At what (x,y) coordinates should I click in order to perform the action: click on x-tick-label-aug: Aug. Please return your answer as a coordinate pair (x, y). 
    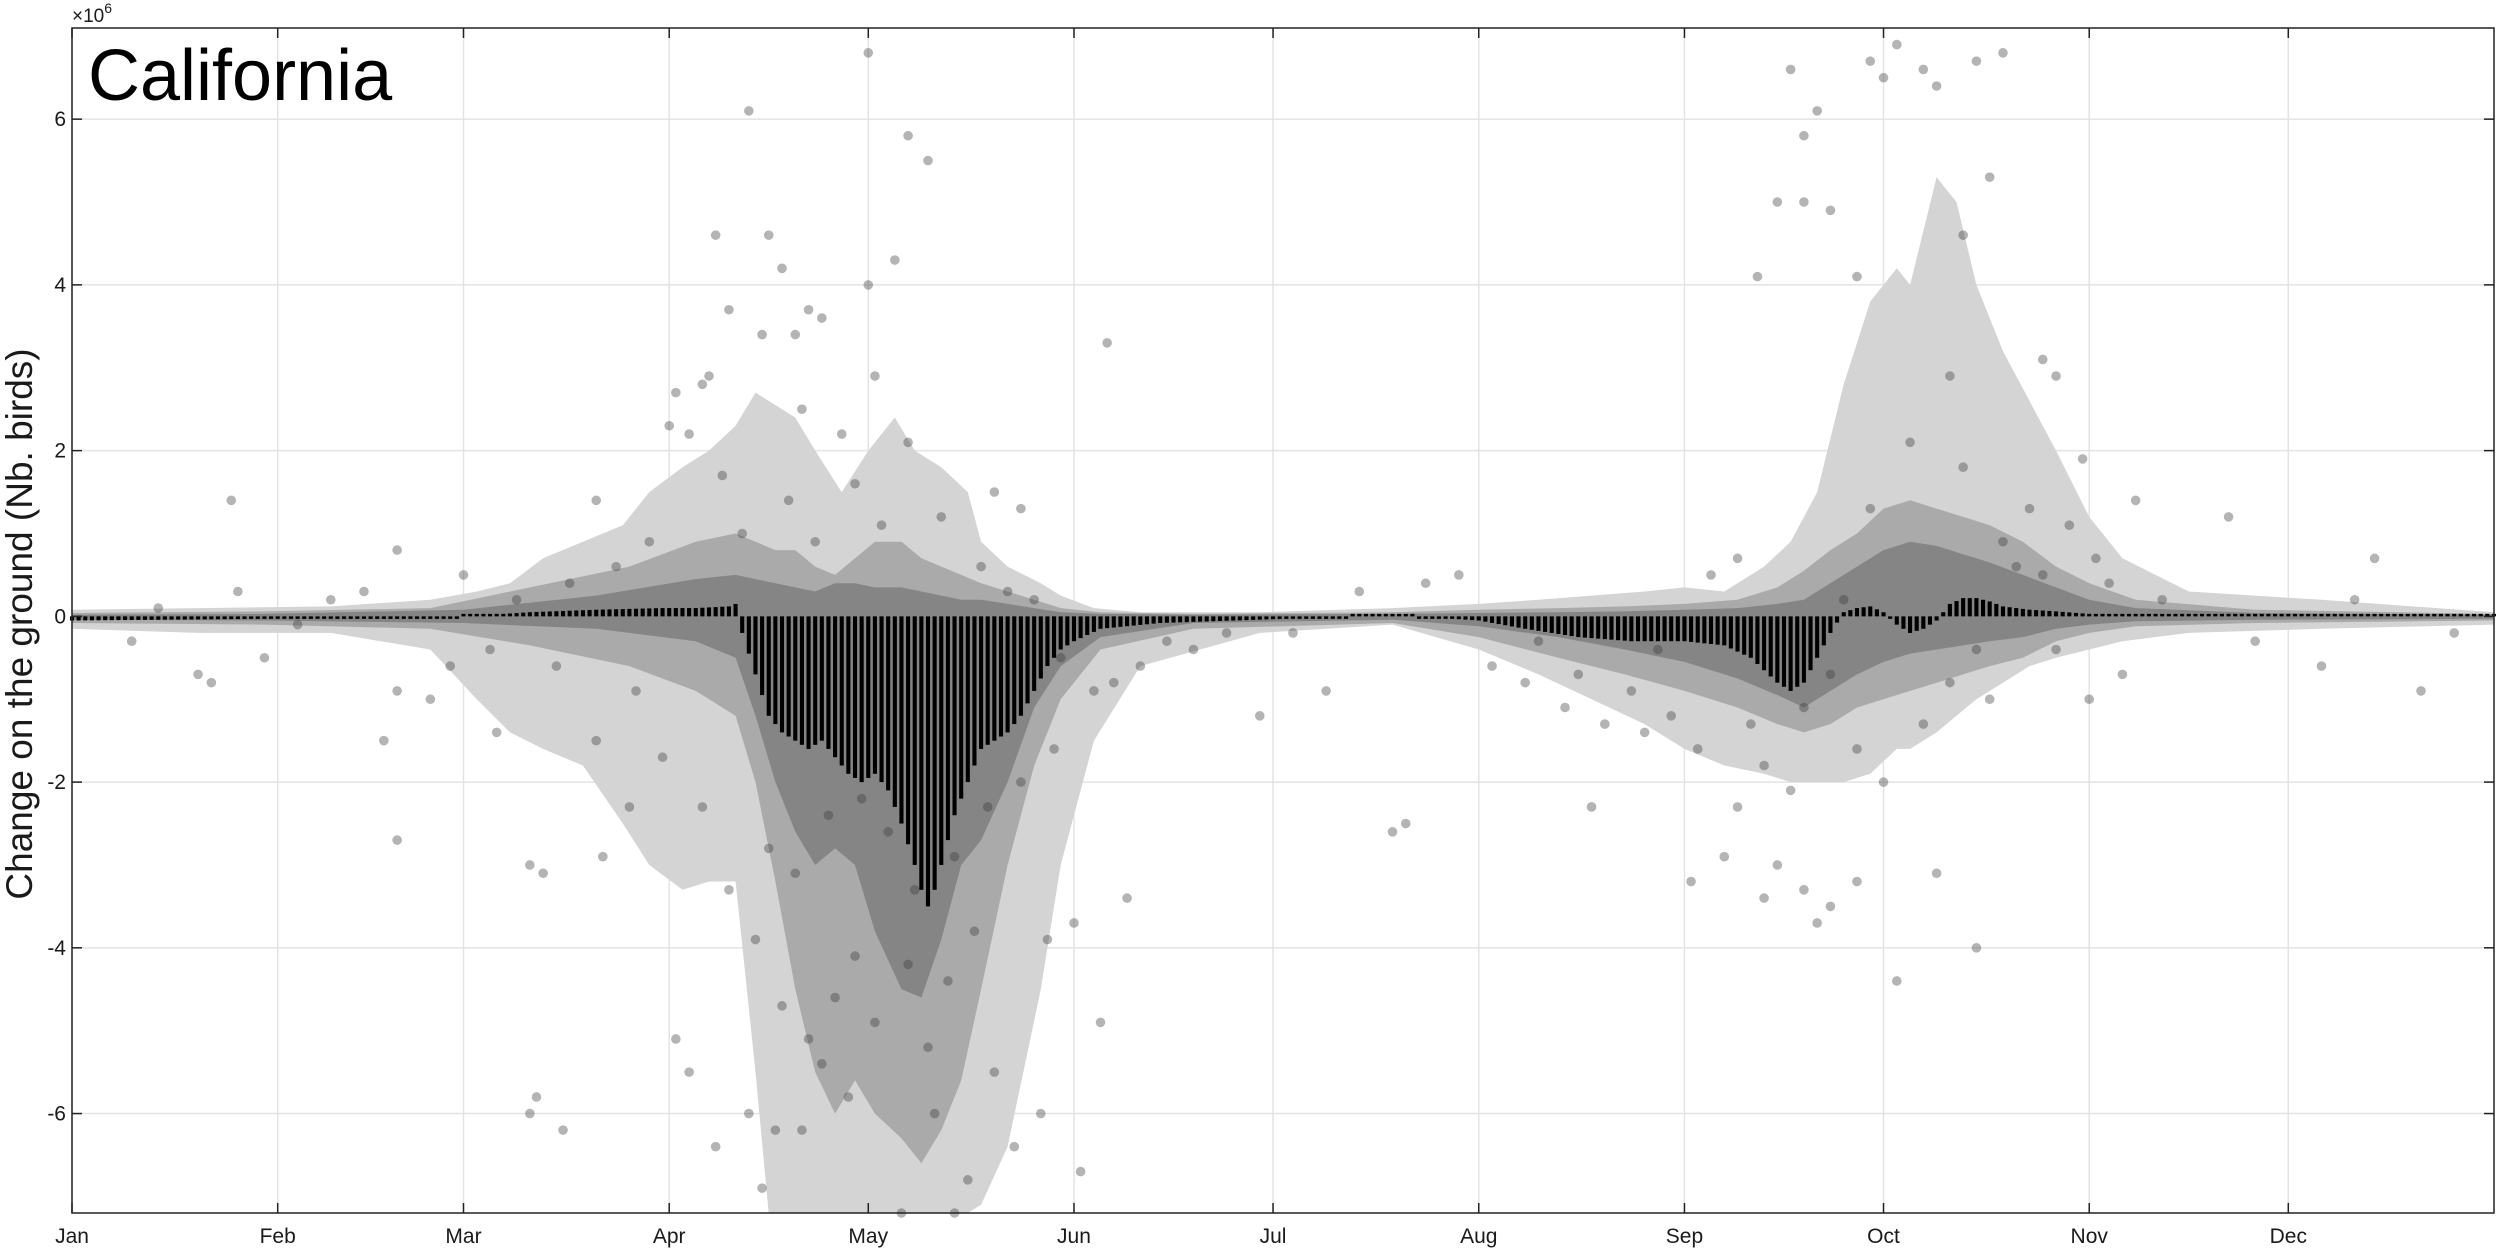
    Looking at the image, I should click on (1478, 1236).